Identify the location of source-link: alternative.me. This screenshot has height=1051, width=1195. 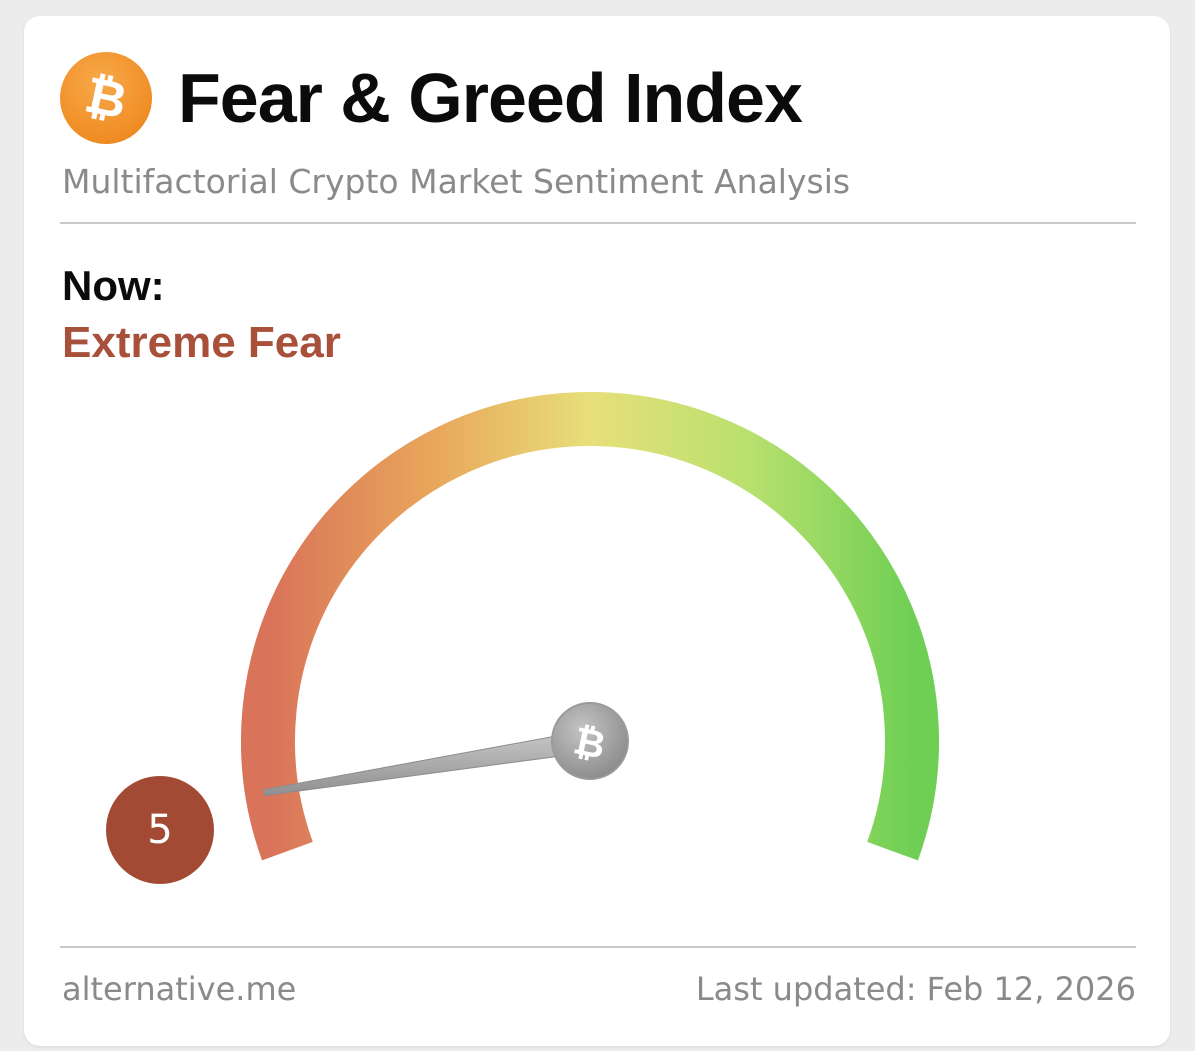
(179, 989).